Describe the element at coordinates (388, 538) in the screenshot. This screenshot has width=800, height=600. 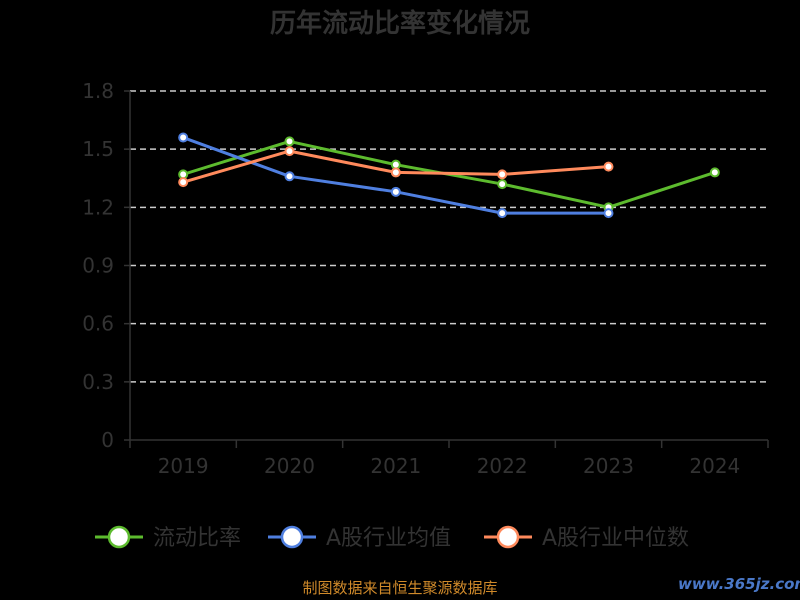
I see `legend-label: A股行业均值` at that location.